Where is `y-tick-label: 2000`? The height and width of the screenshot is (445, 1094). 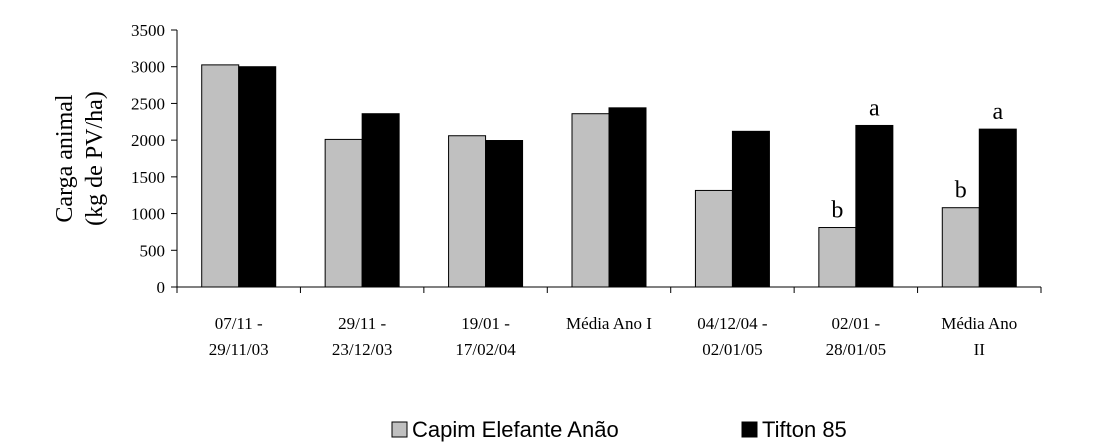 y-tick-label: 2000 is located at coordinates (148, 140).